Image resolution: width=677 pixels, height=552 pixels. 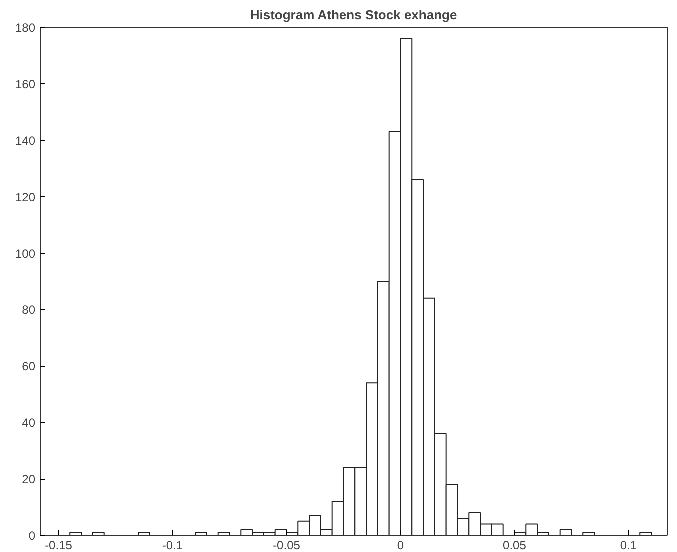 What do you see at coordinates (29, 367) in the screenshot?
I see `y-tick-label: 60` at bounding box center [29, 367].